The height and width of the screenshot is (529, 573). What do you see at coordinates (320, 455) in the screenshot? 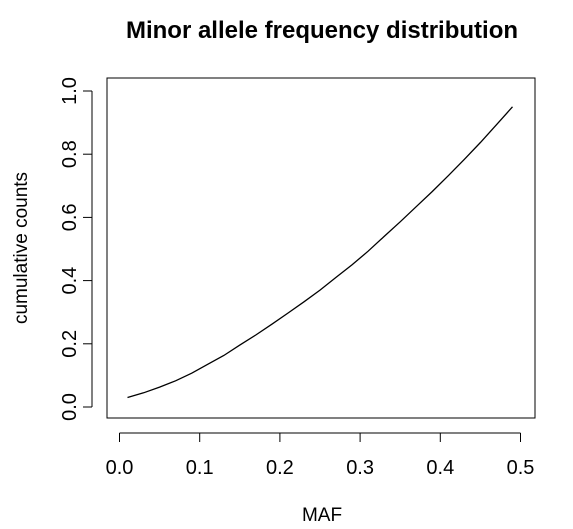
I see `x-axis: 0.0 0.1 0.2 0.3 0.4 0.5` at bounding box center [320, 455].